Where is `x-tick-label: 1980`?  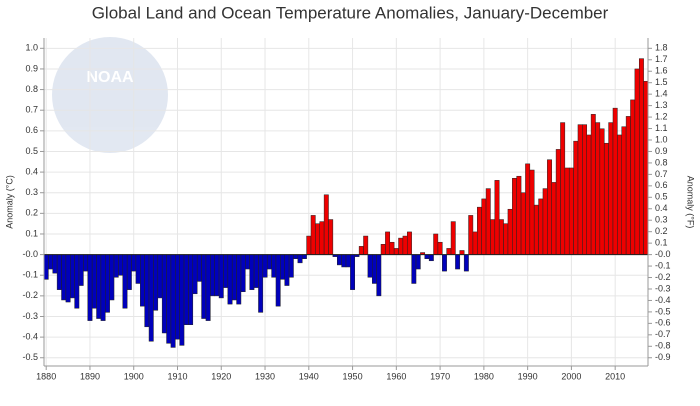
x-tick-label: 1980 is located at coordinates (484, 376).